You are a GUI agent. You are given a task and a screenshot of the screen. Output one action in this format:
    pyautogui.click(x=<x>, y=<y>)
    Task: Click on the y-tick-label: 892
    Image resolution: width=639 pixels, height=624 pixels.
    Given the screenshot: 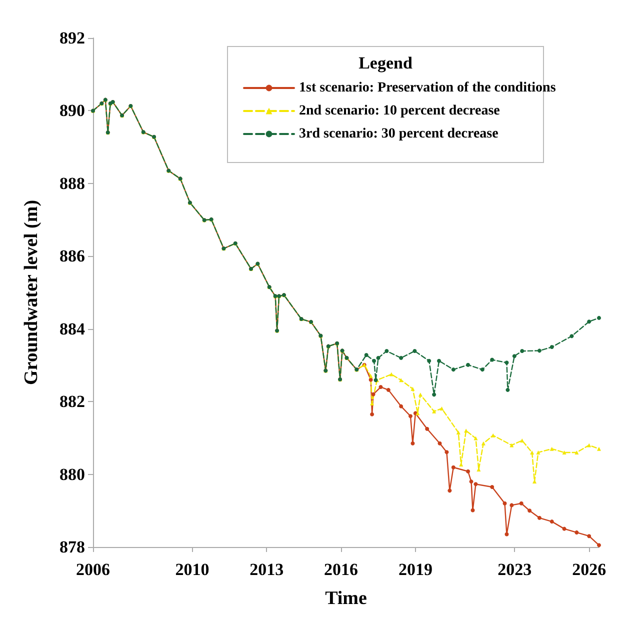 What is the action you would take?
    pyautogui.click(x=72, y=38)
    